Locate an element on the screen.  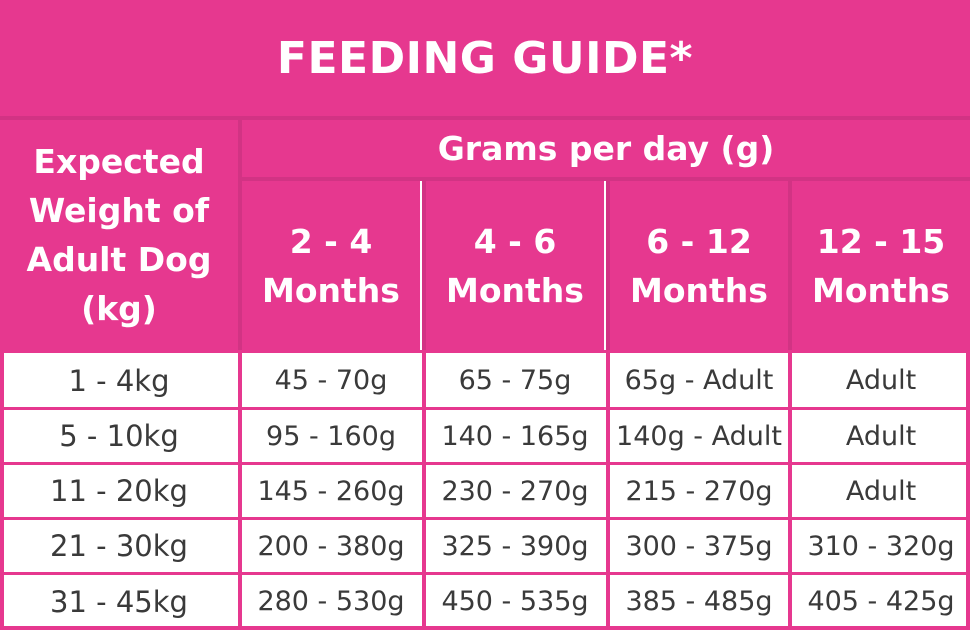
grams-cell: 310 - 320g is located at coordinates (881, 546).